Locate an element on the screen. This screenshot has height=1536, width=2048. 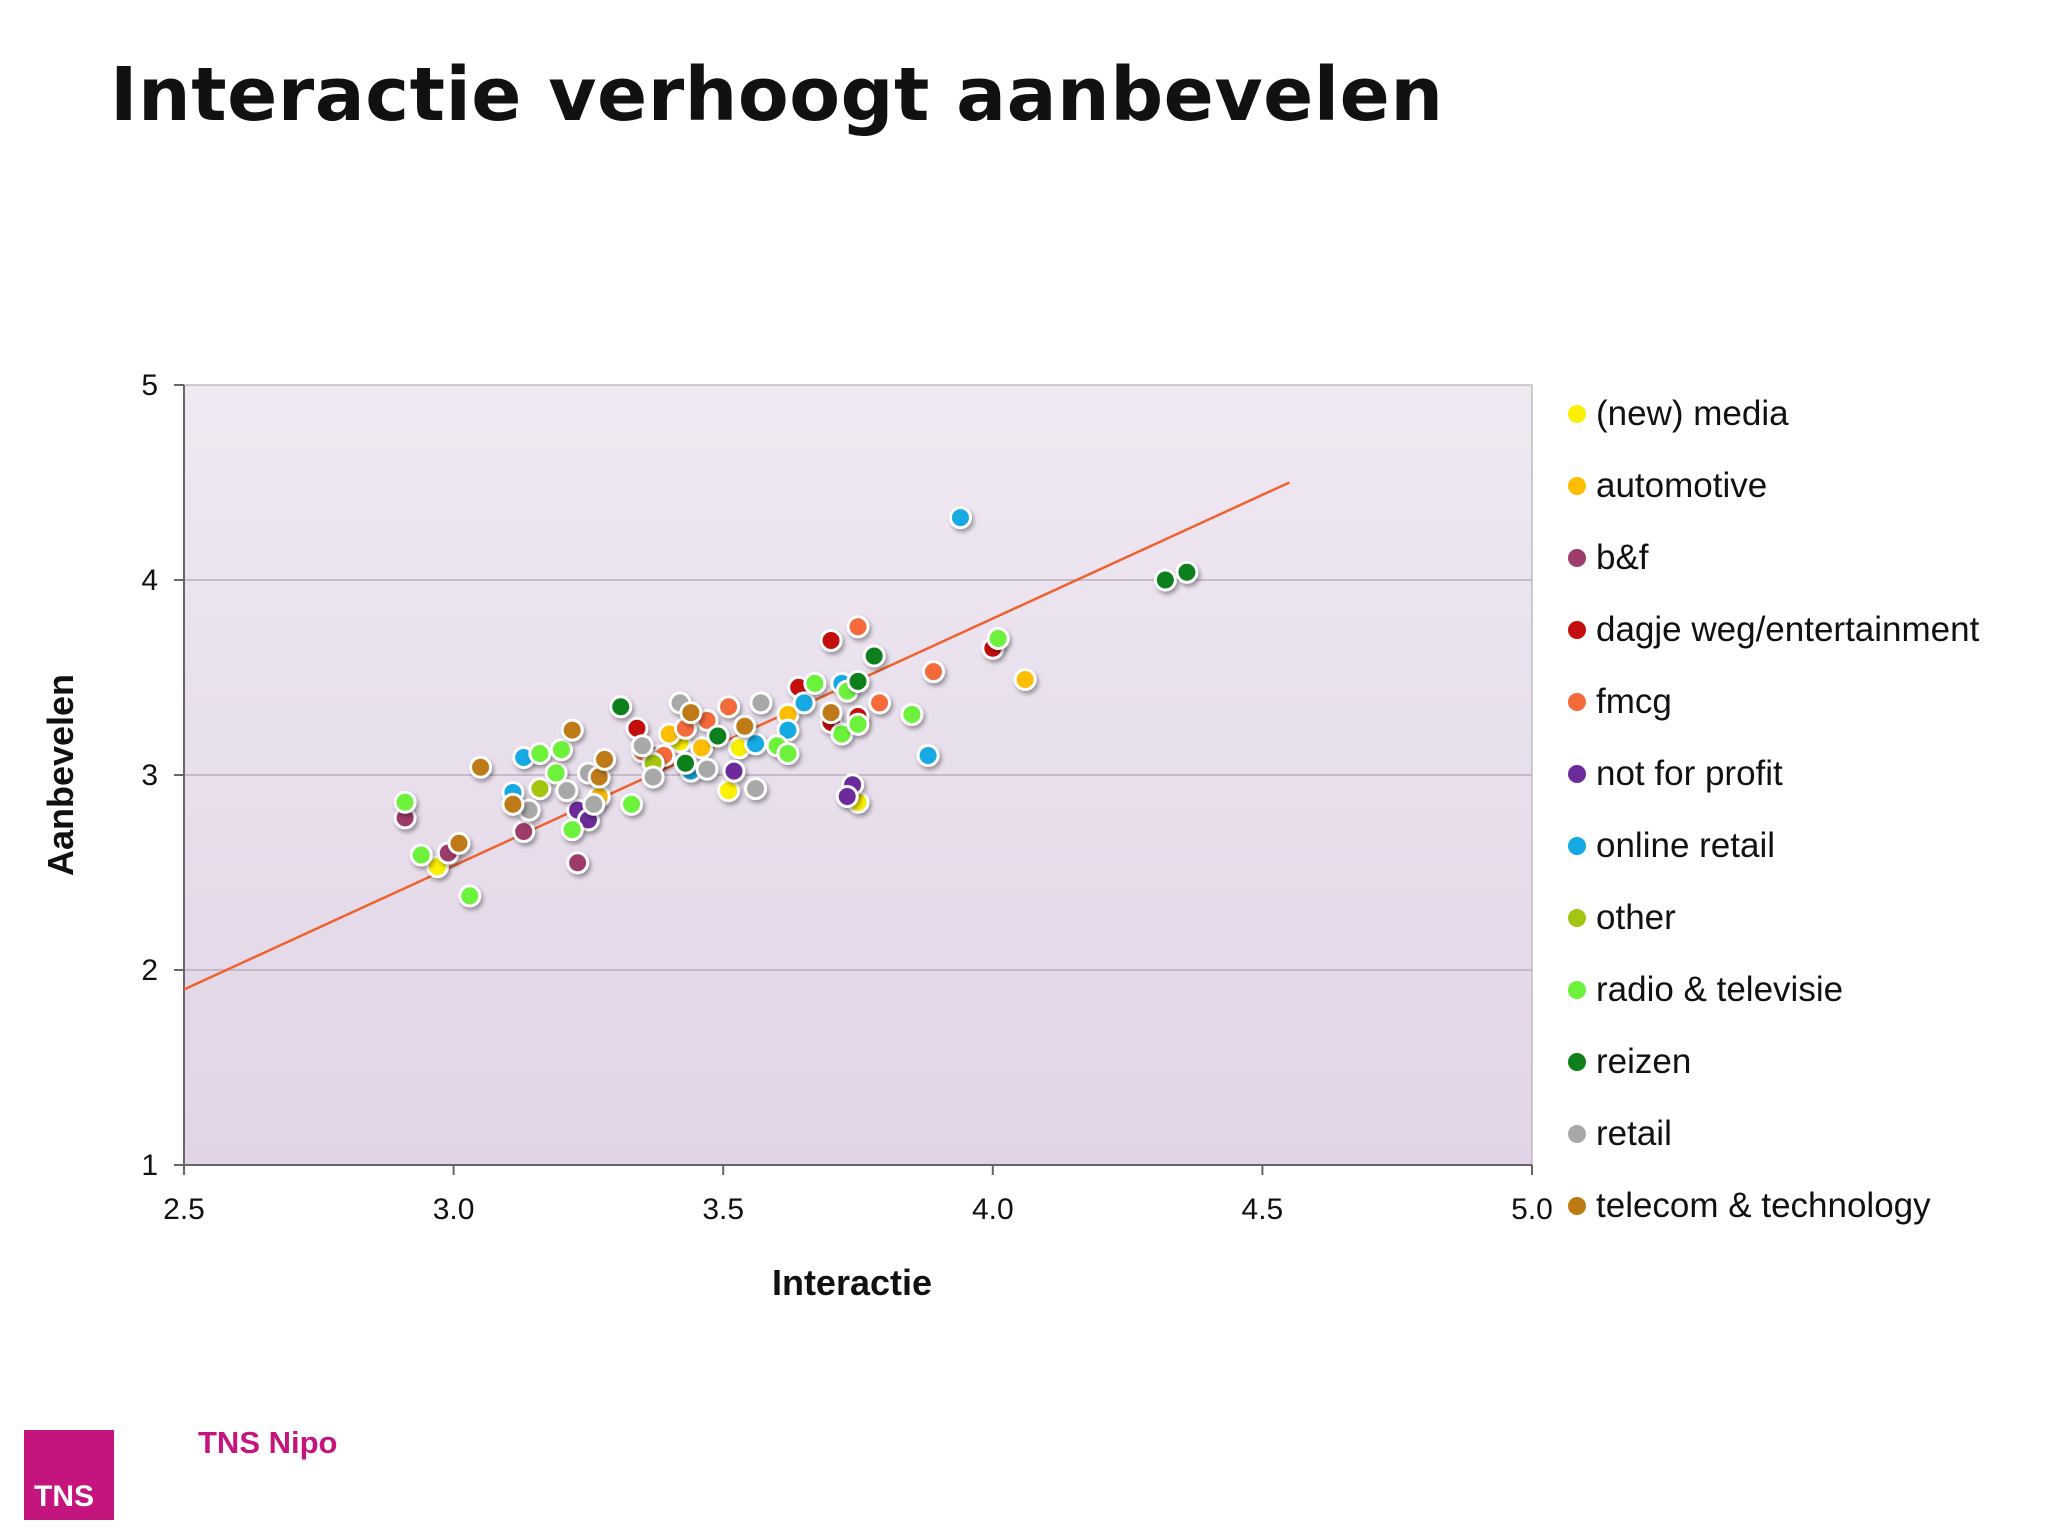
legend-item: (new) media is located at coordinates (1773, 414).